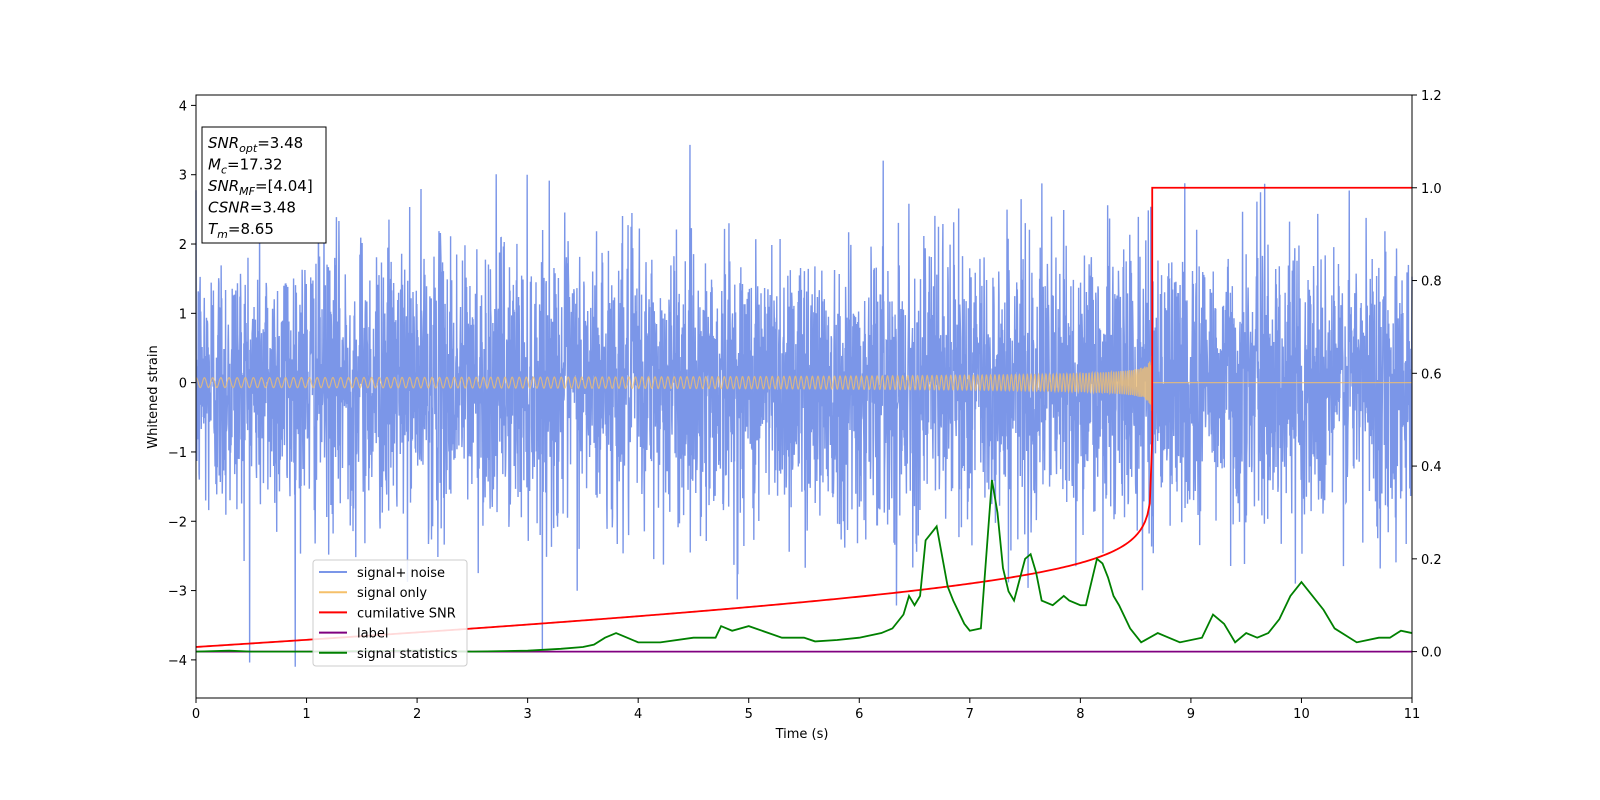 The height and width of the screenshot is (800, 1600). I want to click on y-tick-label: −4, so click(177, 661).